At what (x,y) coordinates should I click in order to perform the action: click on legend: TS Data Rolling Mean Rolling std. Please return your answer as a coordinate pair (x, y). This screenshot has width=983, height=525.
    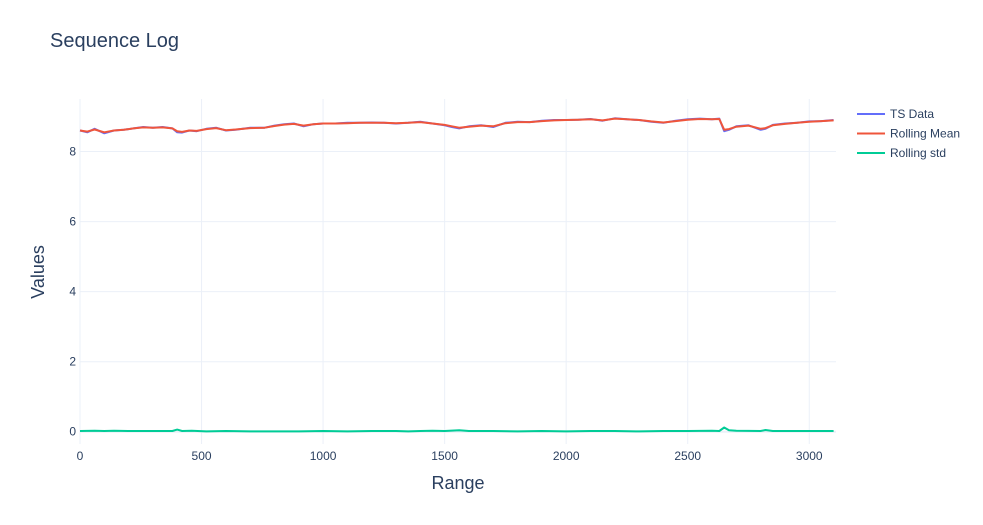
    Looking at the image, I should click on (908, 133).